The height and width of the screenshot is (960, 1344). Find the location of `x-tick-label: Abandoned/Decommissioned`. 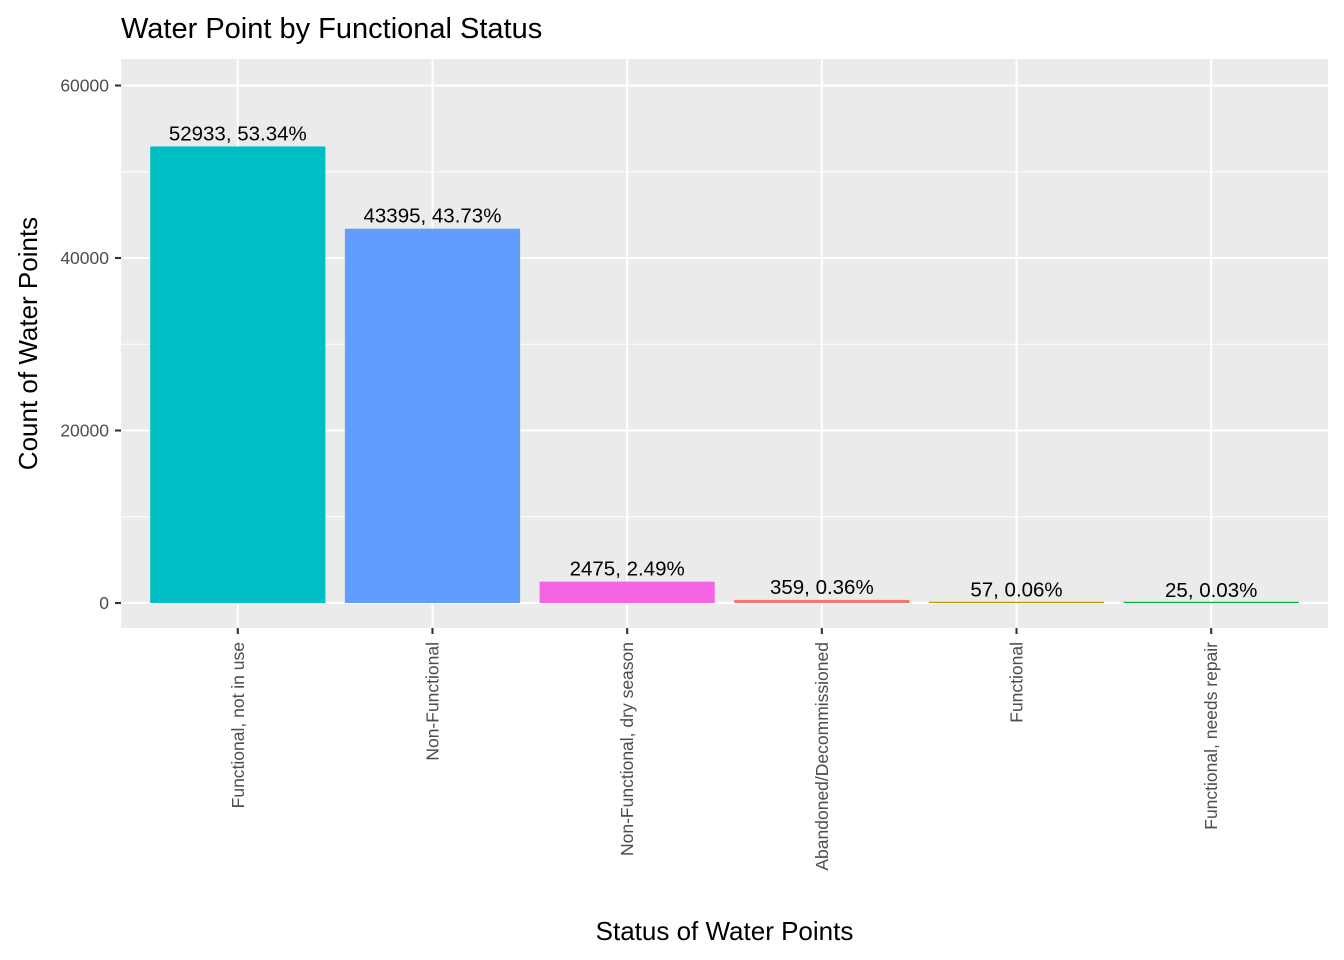

x-tick-label: Abandoned/Decommissioned is located at coordinates (822, 756).